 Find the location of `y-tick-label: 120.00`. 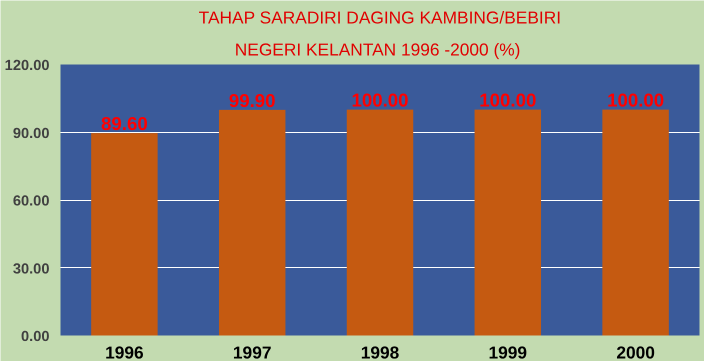

y-tick-label: 120.00 is located at coordinates (27, 66).